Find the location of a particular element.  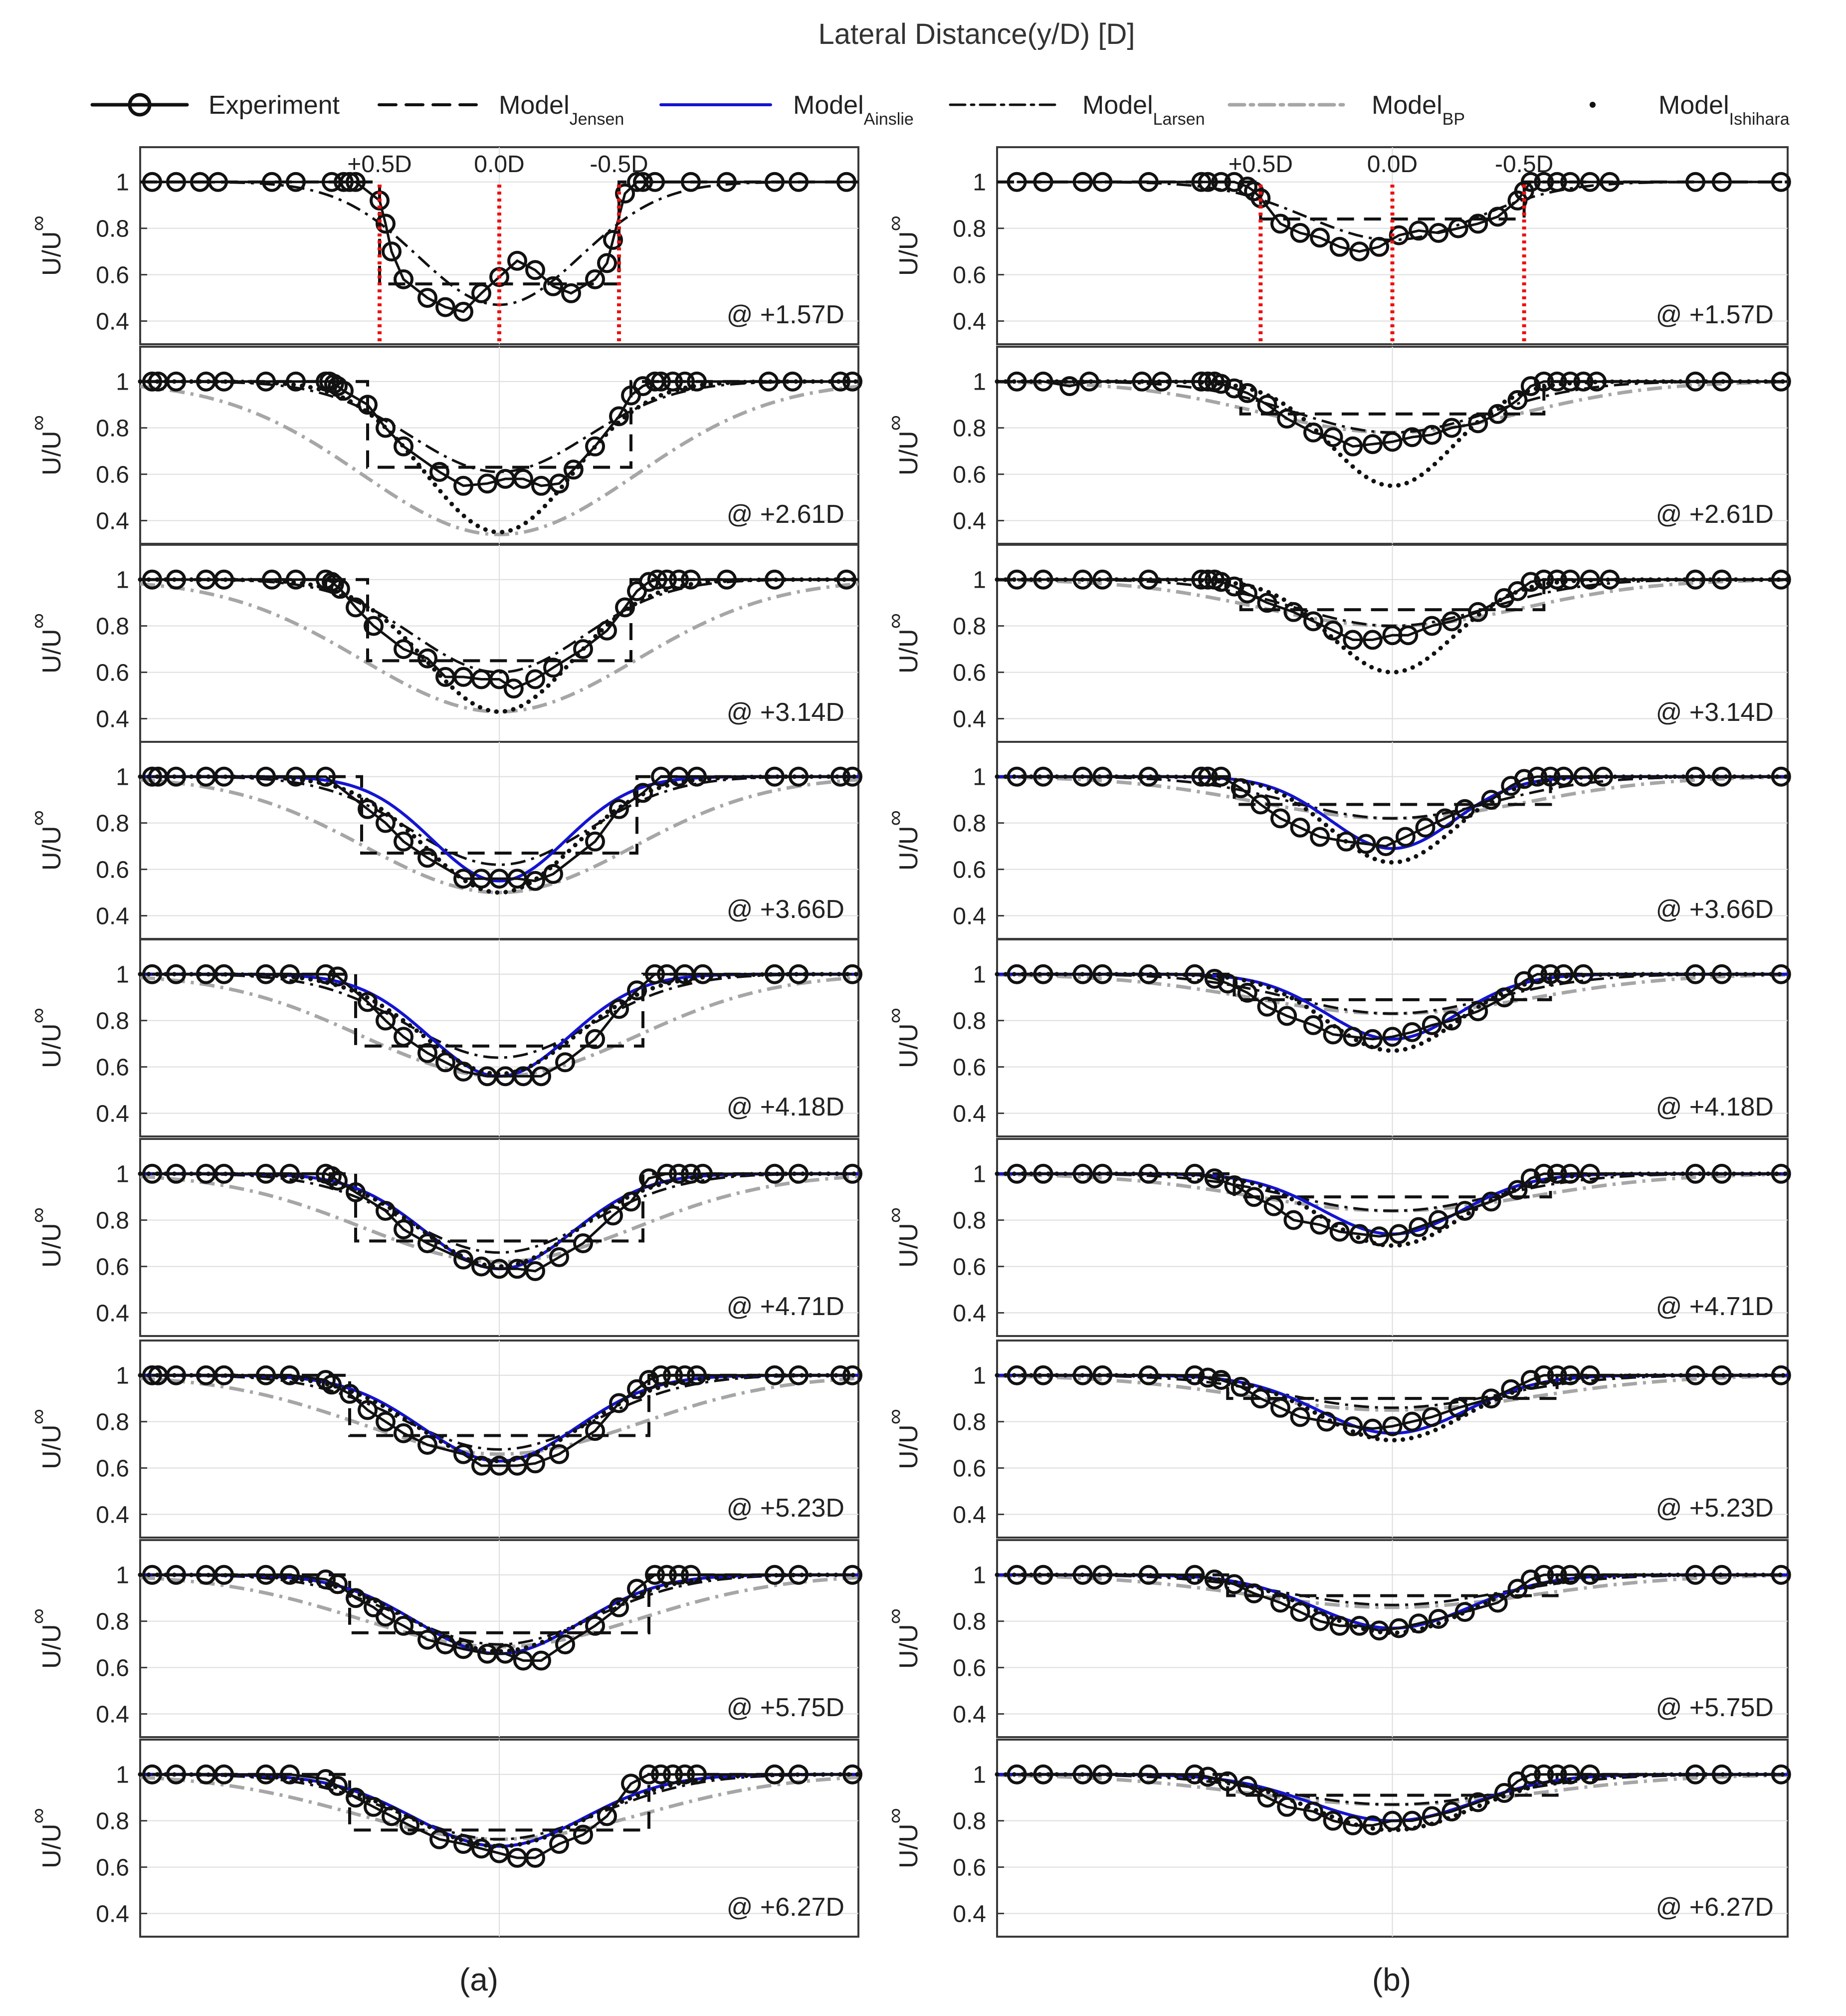

station-label: @ +3.14D is located at coordinates (1715, 712).